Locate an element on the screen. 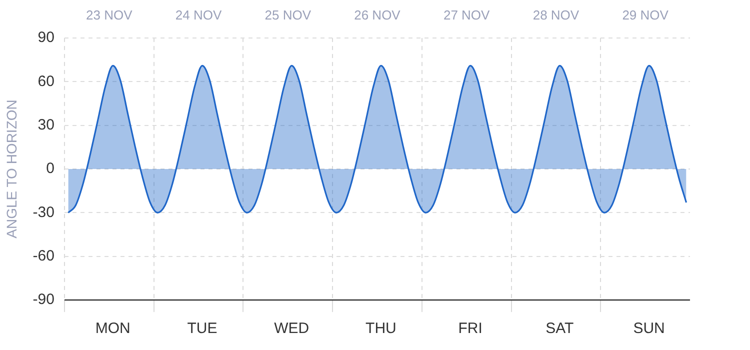 Image resolution: width=750 pixels, height=350 pixels. y-axis-title: ANGLE TO HORIZON is located at coordinates (11, 169).